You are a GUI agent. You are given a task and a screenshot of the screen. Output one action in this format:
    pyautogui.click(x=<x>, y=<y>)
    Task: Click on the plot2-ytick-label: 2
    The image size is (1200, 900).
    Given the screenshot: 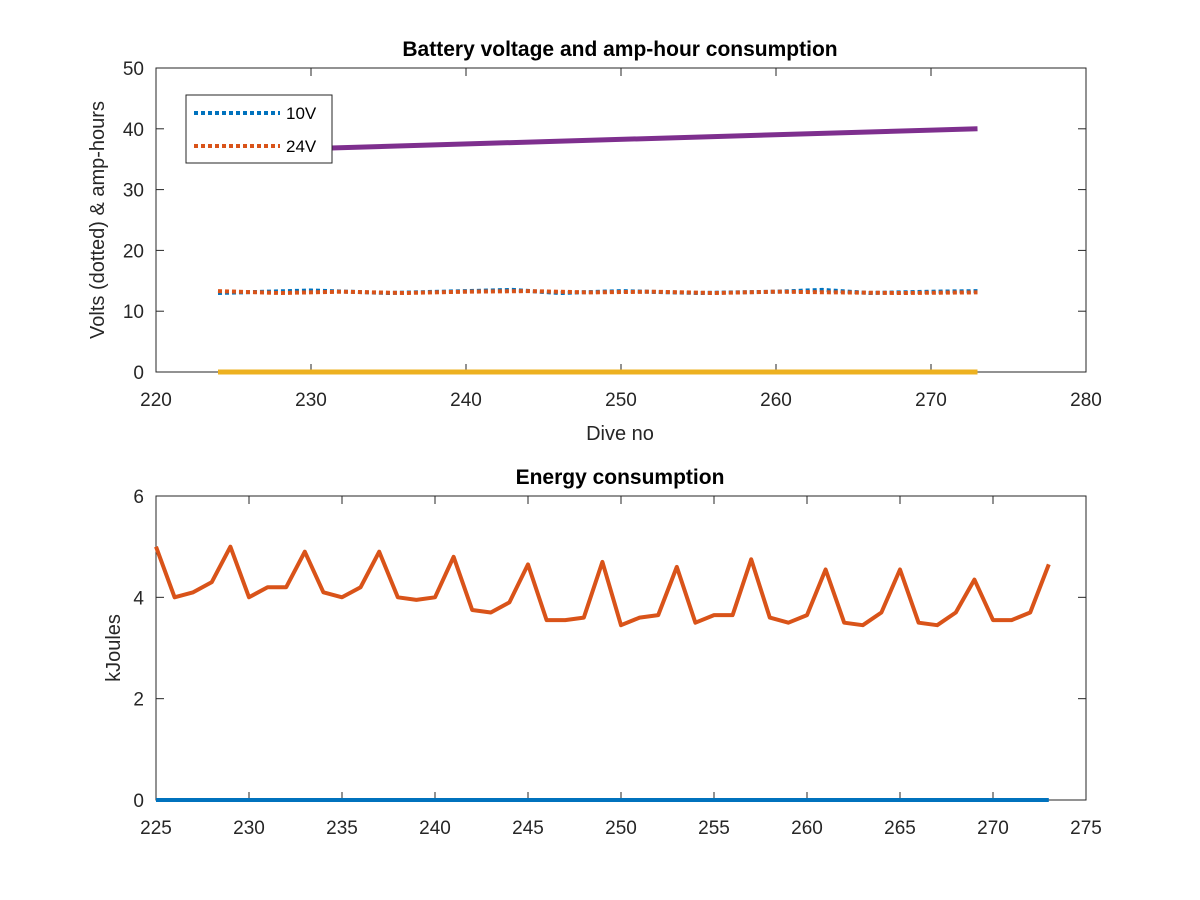 What is the action you would take?
    pyautogui.click(x=138, y=700)
    